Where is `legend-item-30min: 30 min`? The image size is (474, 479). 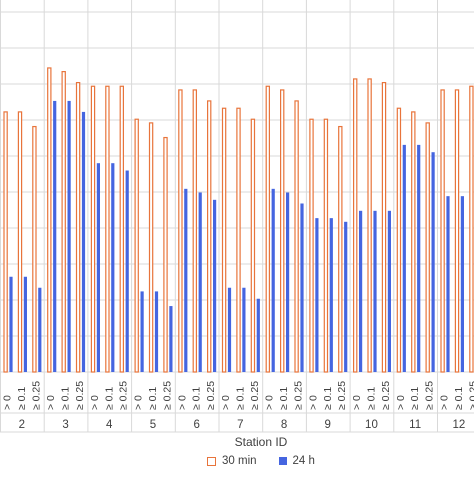 legend-item-30min: 30 min is located at coordinates (232, 461).